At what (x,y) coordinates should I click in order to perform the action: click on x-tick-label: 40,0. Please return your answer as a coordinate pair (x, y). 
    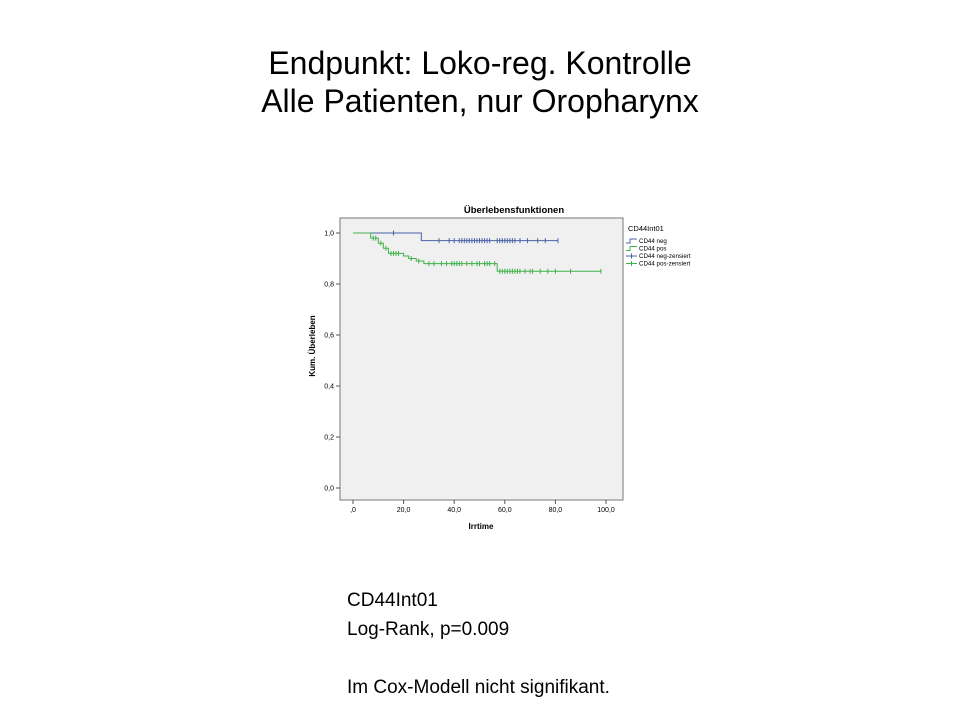
    Looking at the image, I should click on (454, 510).